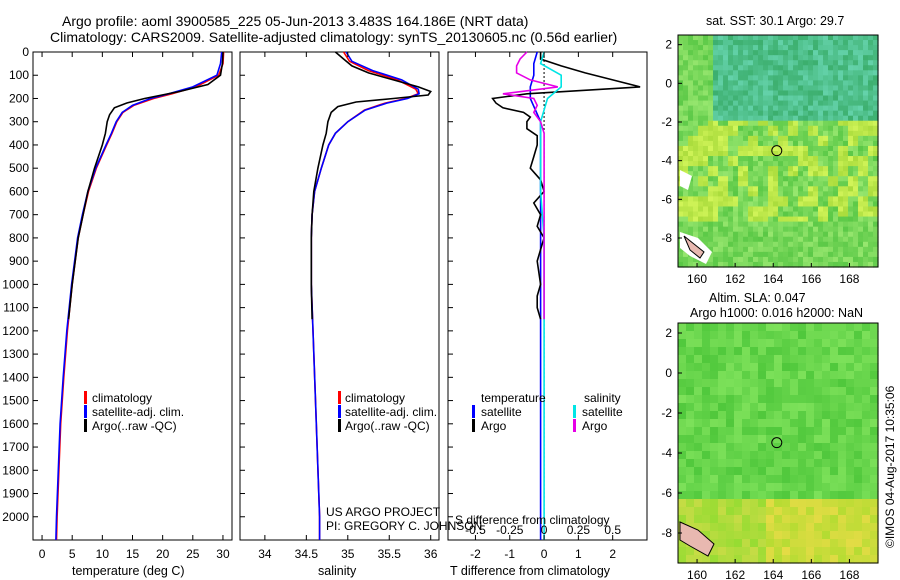  Describe the element at coordinates (390, 554) in the screenshot. I see `x-tick-label: 35.5` at that location.